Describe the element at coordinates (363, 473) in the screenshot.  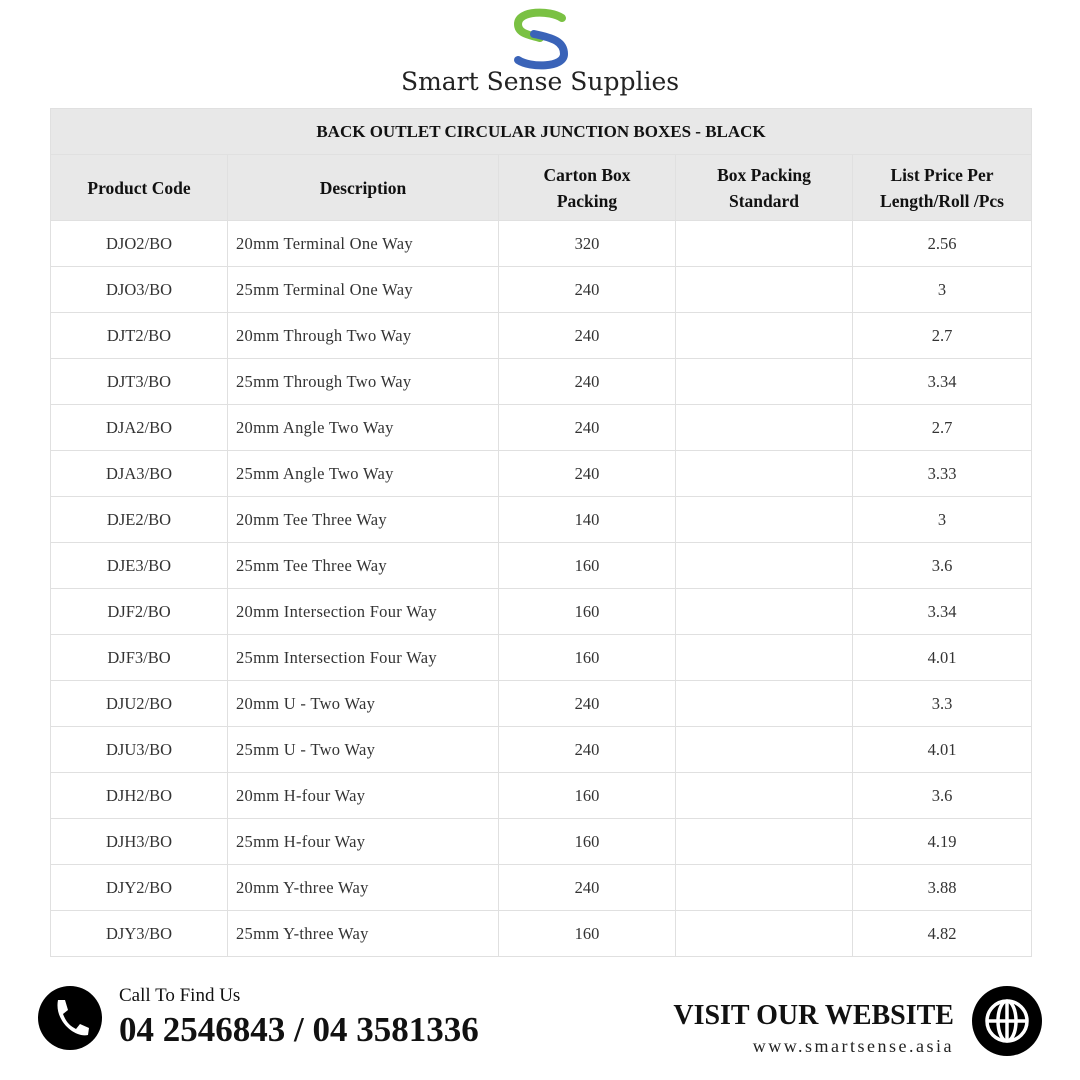
I see `cell-description: 25mm Angle Two Way` at that location.